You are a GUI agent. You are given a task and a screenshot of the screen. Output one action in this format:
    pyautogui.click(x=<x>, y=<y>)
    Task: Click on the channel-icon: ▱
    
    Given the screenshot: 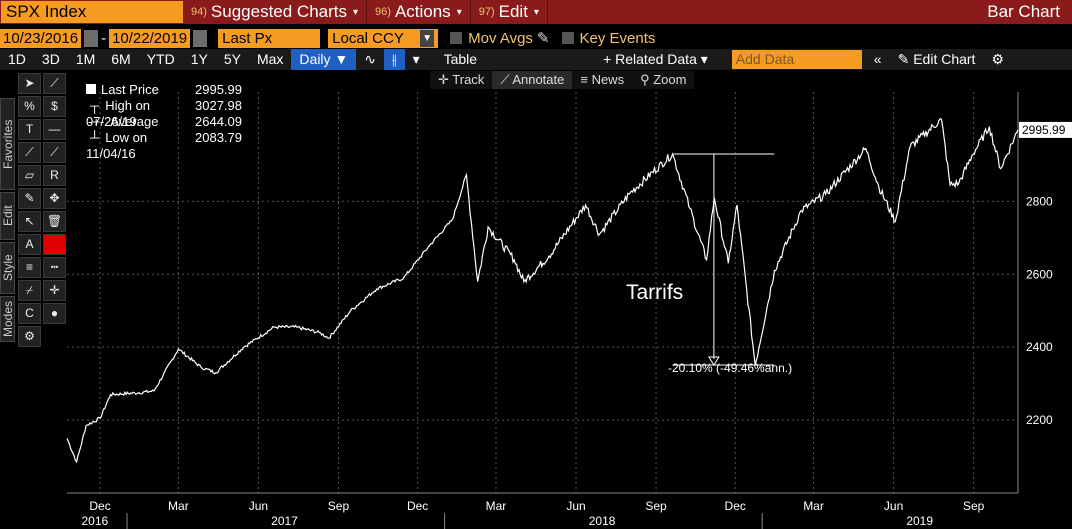 What is the action you would take?
    pyautogui.click(x=29, y=175)
    